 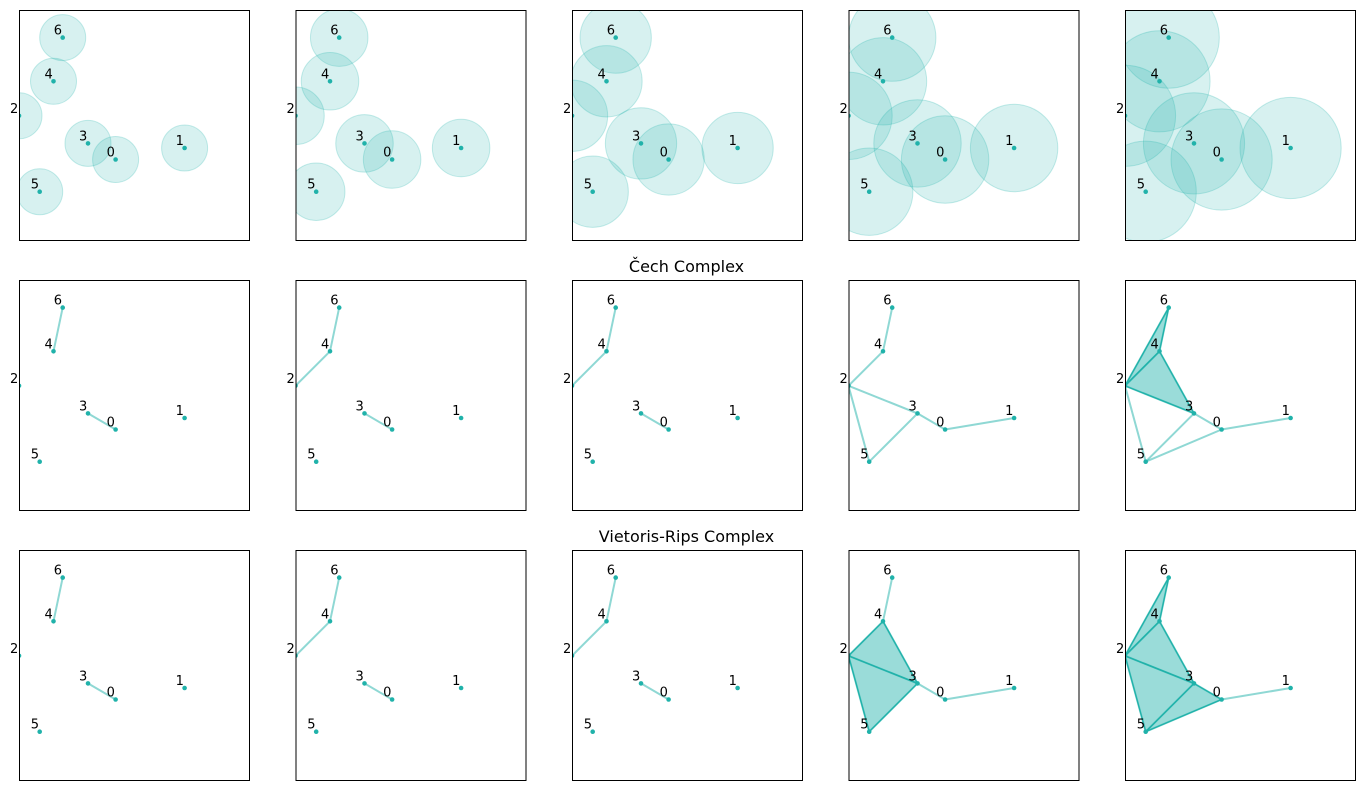 What do you see at coordinates (407, 665) in the screenshot?
I see `vietoris-rips-panel-2: 0 1 2 3 4 5 6` at bounding box center [407, 665].